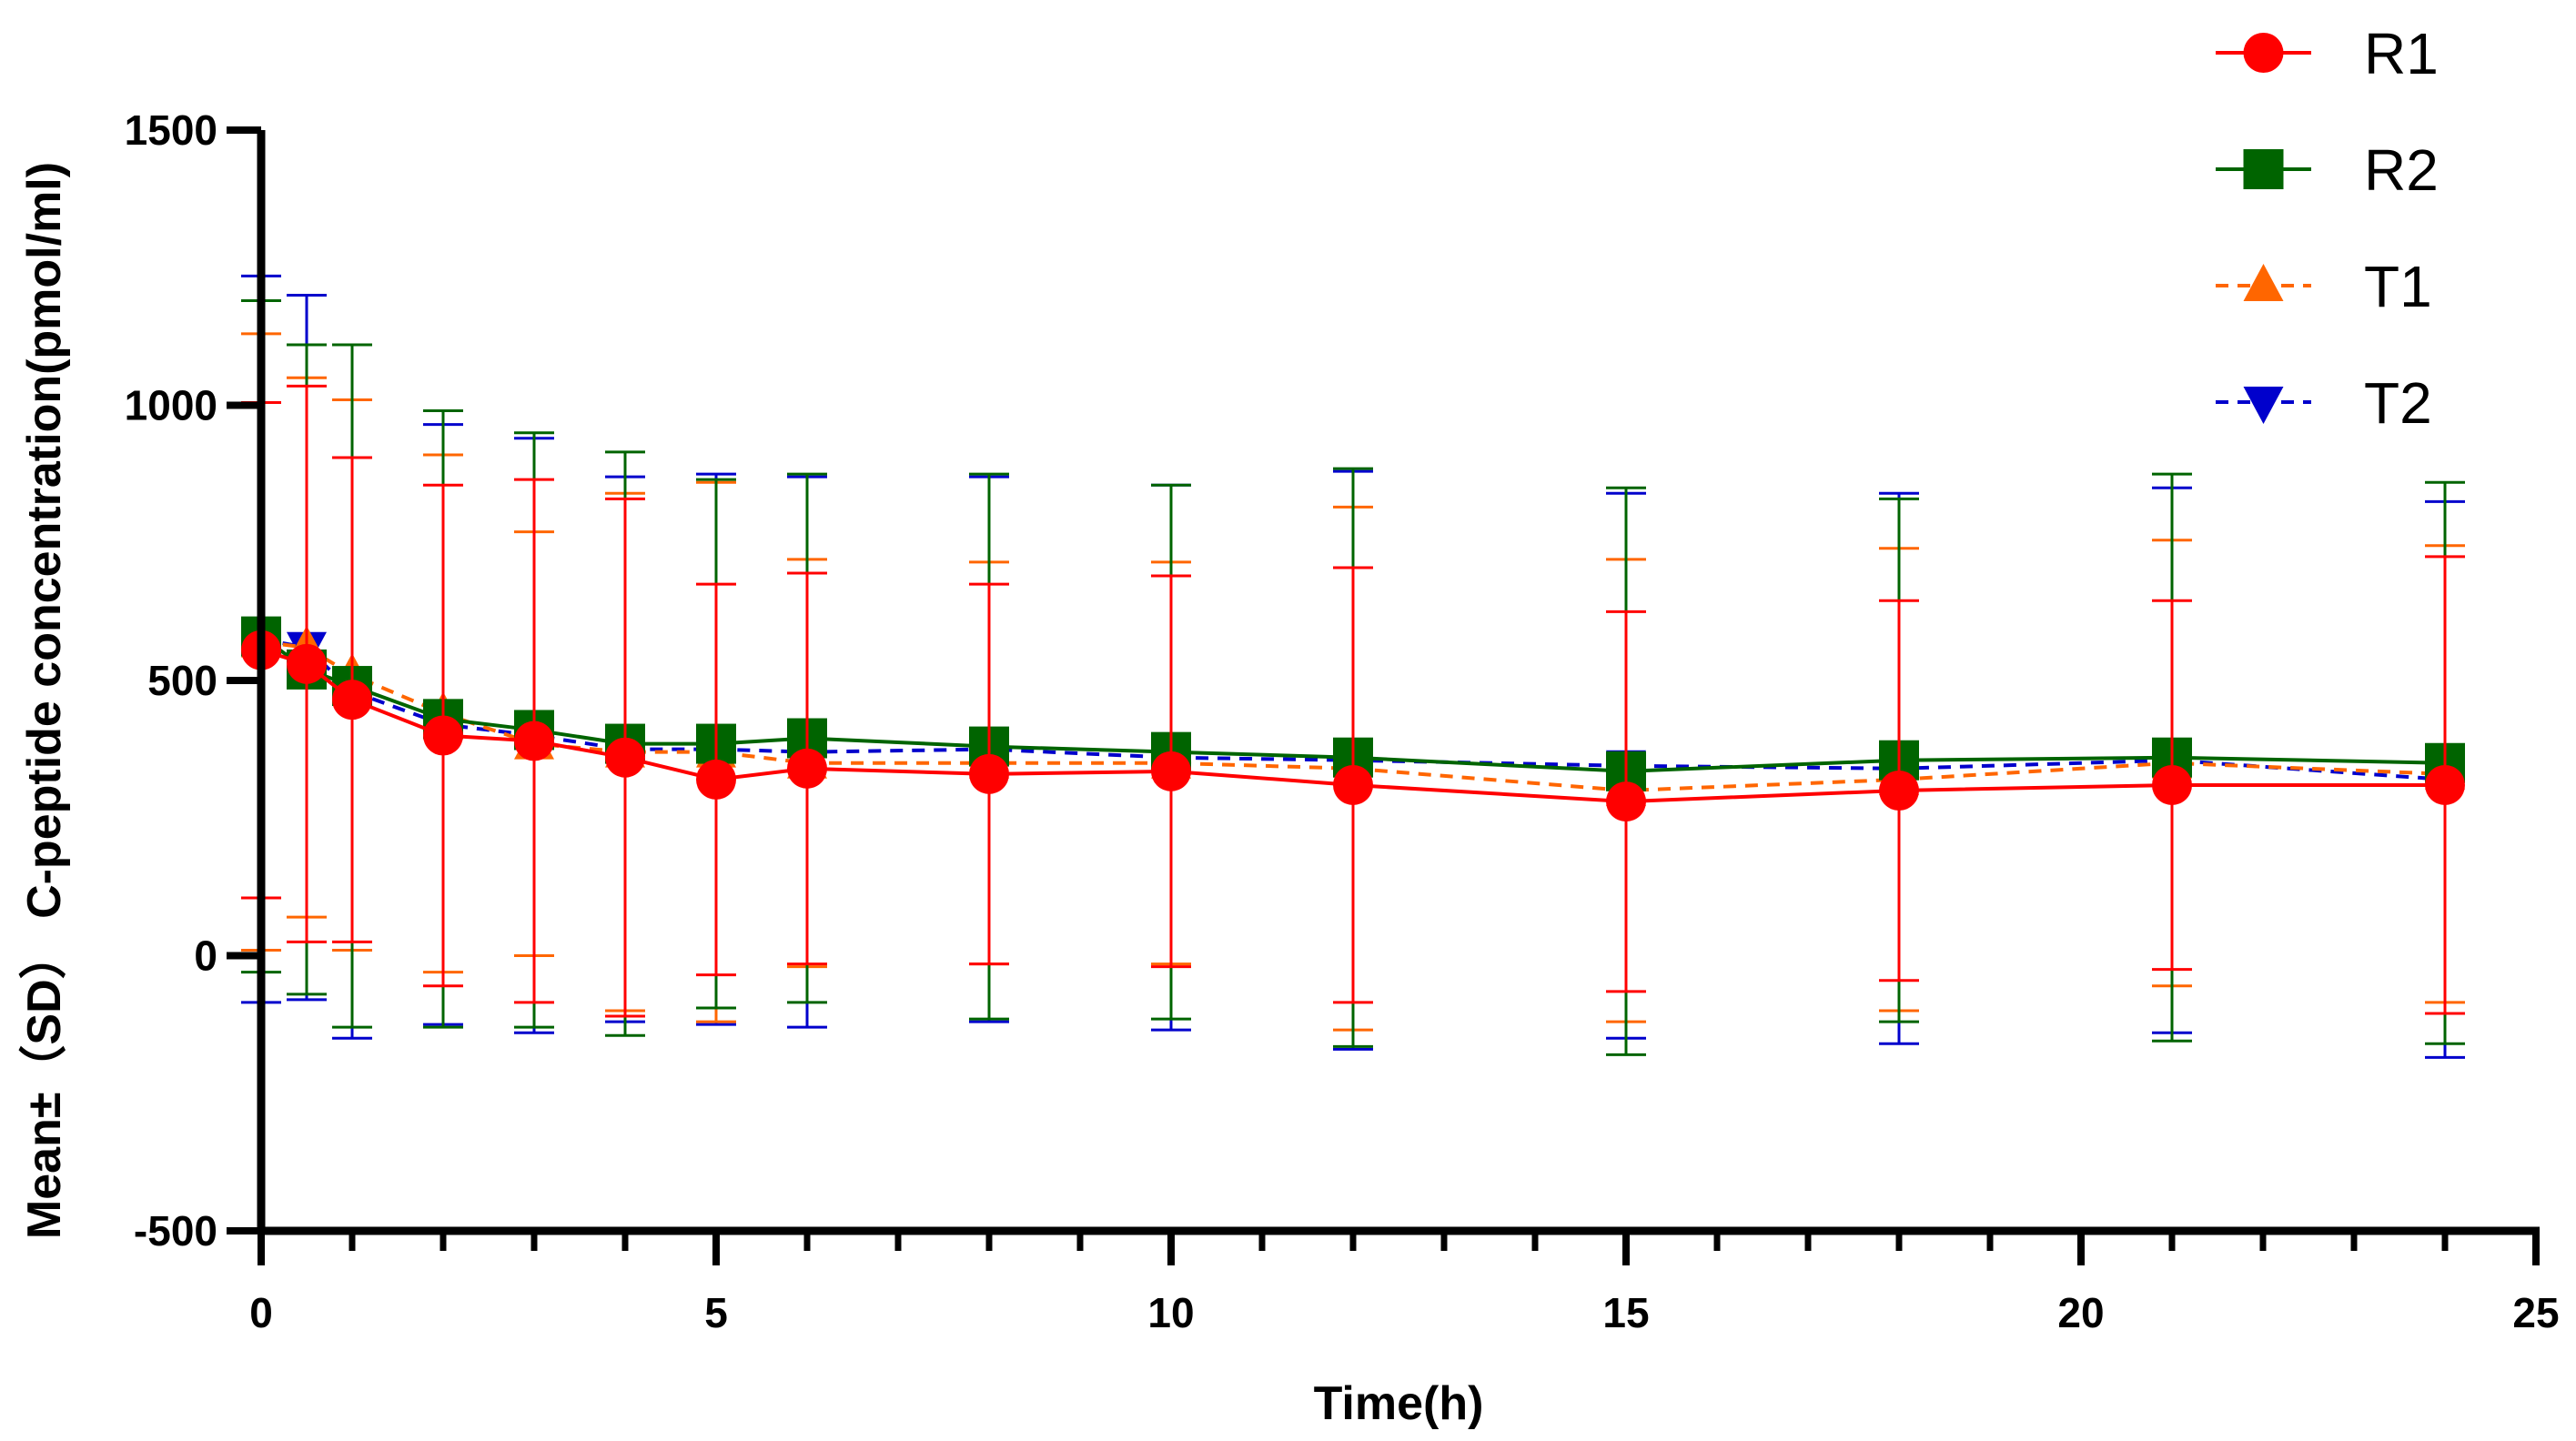 This screenshot has height=1441, width=2576. What do you see at coordinates (716, 1313) in the screenshot?
I see `x-tick-label: 5` at bounding box center [716, 1313].